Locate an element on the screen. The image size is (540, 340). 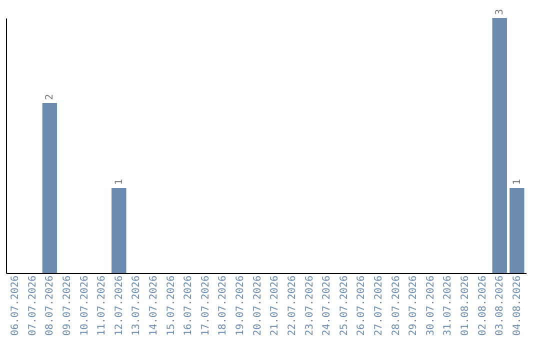
x-tick-label: 14.07.2026 is located at coordinates (154, 306).